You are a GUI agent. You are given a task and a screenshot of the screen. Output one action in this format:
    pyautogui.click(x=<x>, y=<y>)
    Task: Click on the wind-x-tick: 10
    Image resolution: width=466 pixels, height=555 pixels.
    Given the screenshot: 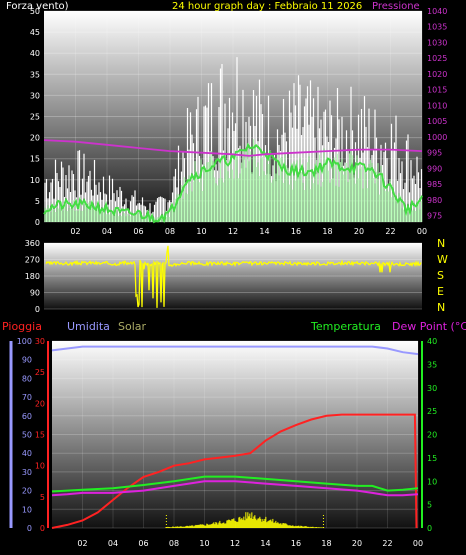 What is the action you would take?
    pyautogui.click(x=201, y=231)
    